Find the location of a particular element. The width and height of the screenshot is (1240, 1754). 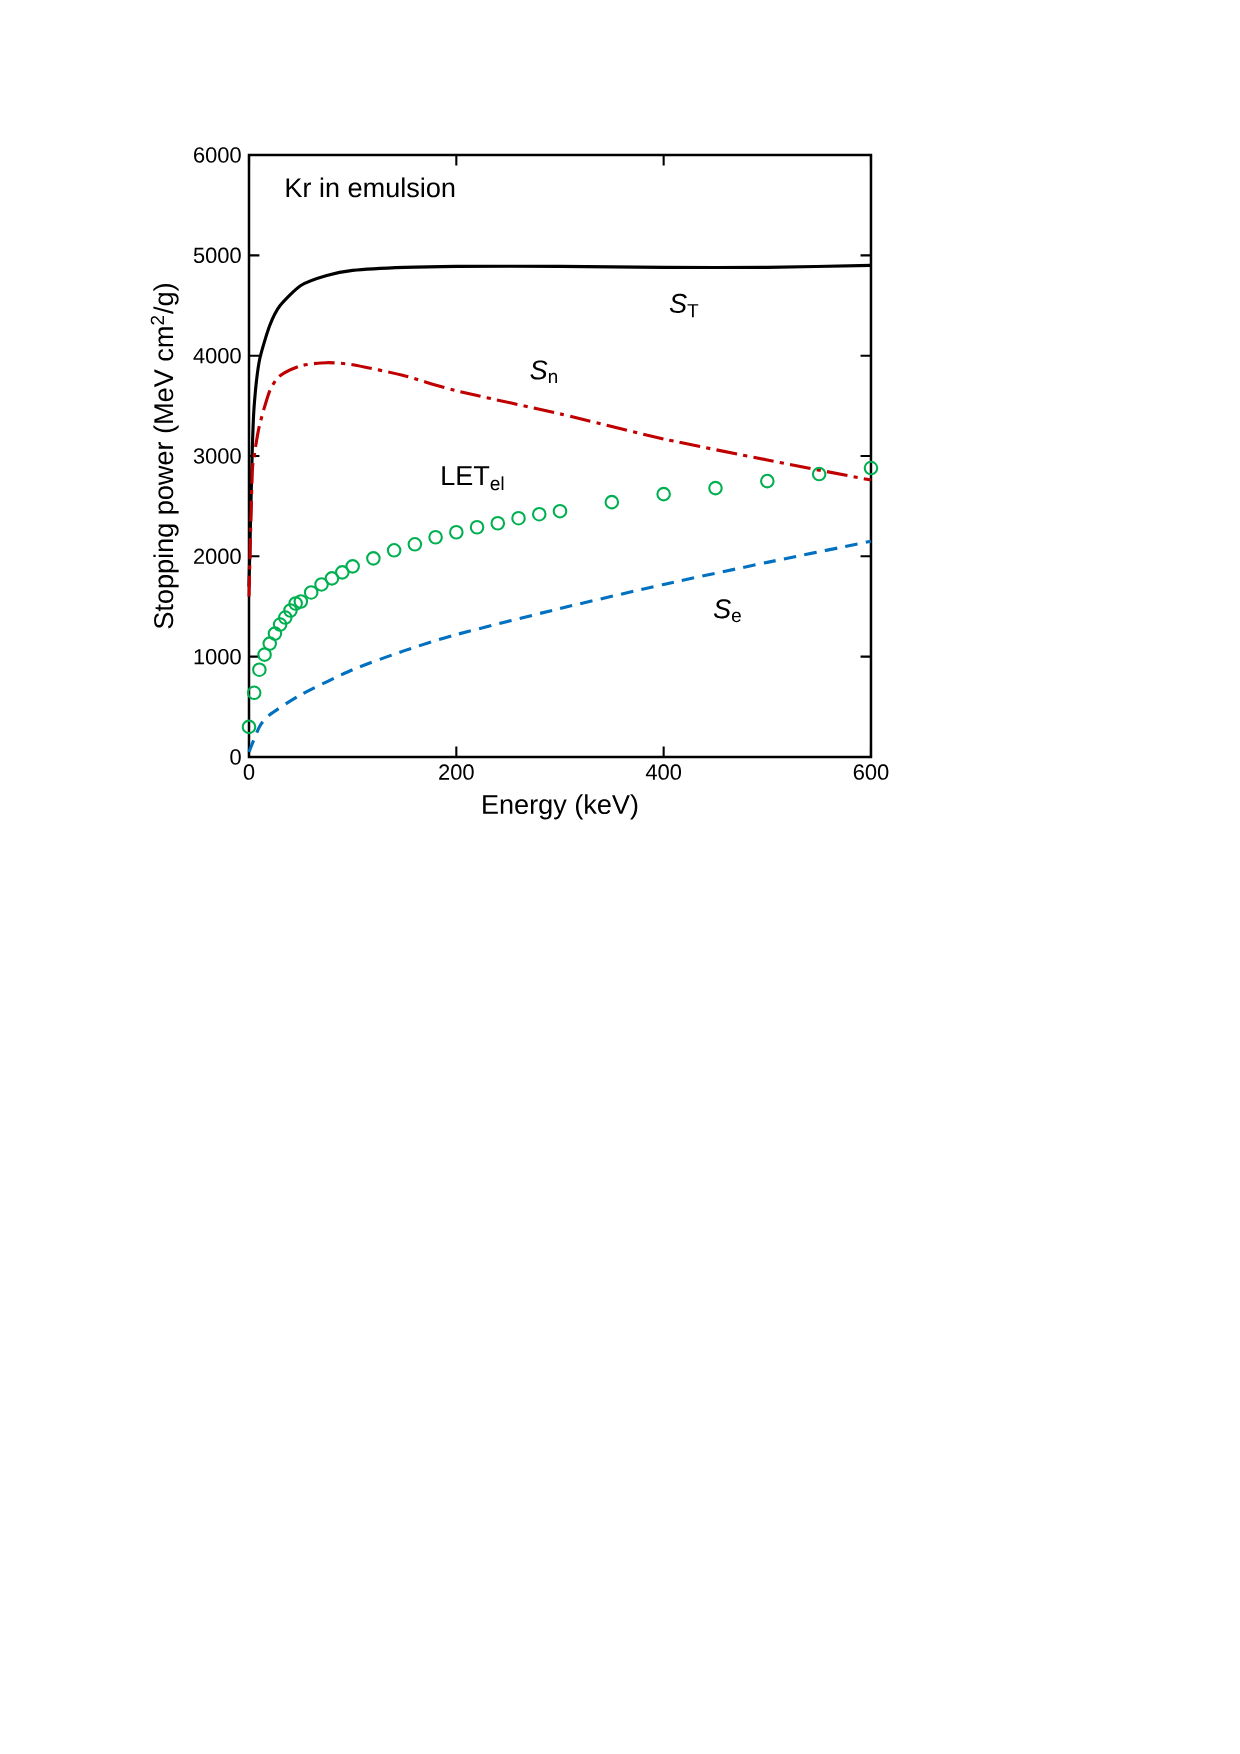

y-tick-label: 3000 is located at coordinates (217, 456).